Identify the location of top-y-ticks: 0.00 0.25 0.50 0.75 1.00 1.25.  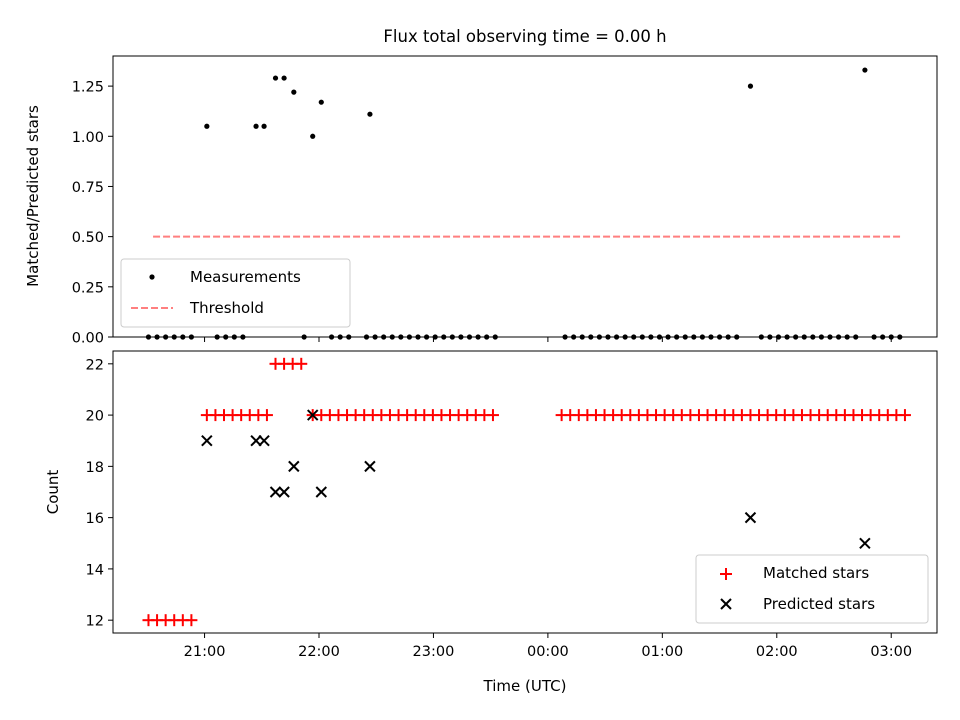
(92, 213).